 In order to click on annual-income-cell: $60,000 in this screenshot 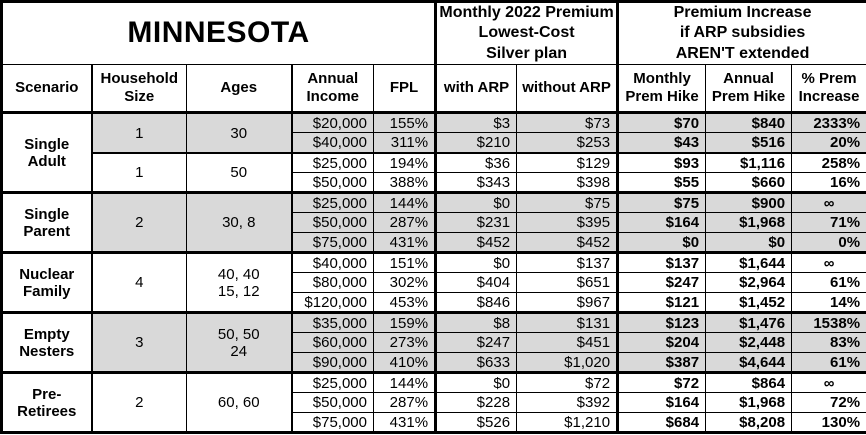, I will do `click(332, 343)`.